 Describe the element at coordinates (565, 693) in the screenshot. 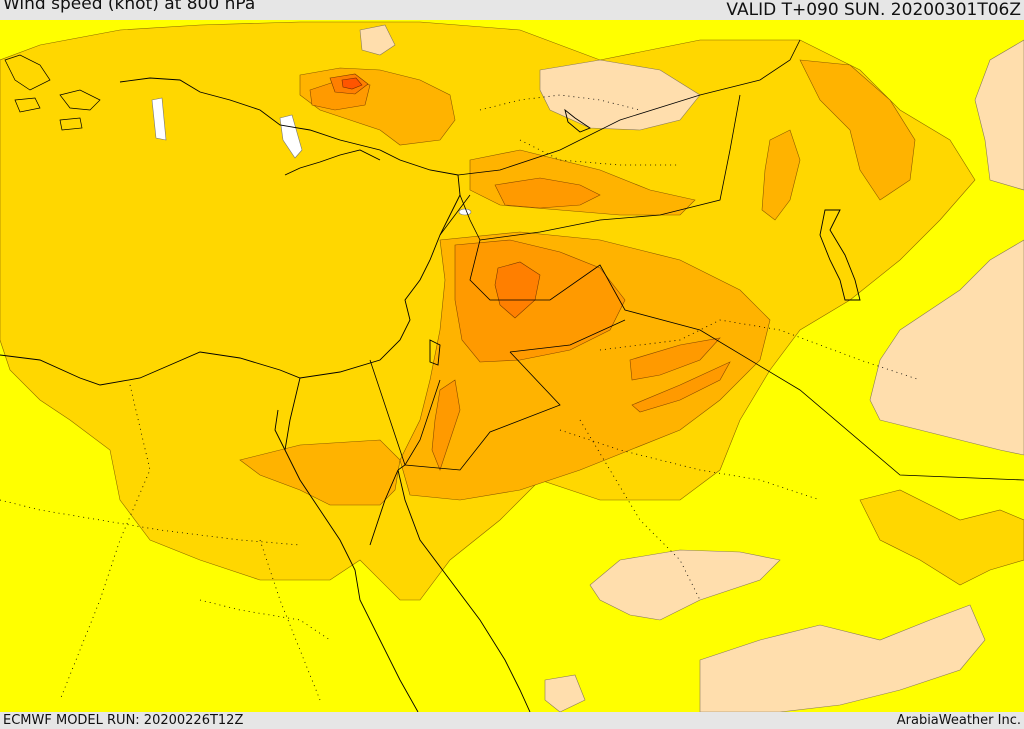

I see `tan-region-sw` at that location.